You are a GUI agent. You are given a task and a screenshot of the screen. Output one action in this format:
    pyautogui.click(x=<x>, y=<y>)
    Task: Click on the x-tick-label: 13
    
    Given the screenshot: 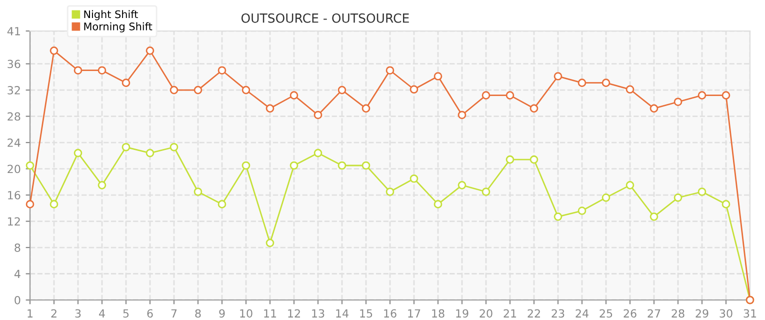 What is the action you would take?
    pyautogui.click(x=318, y=313)
    